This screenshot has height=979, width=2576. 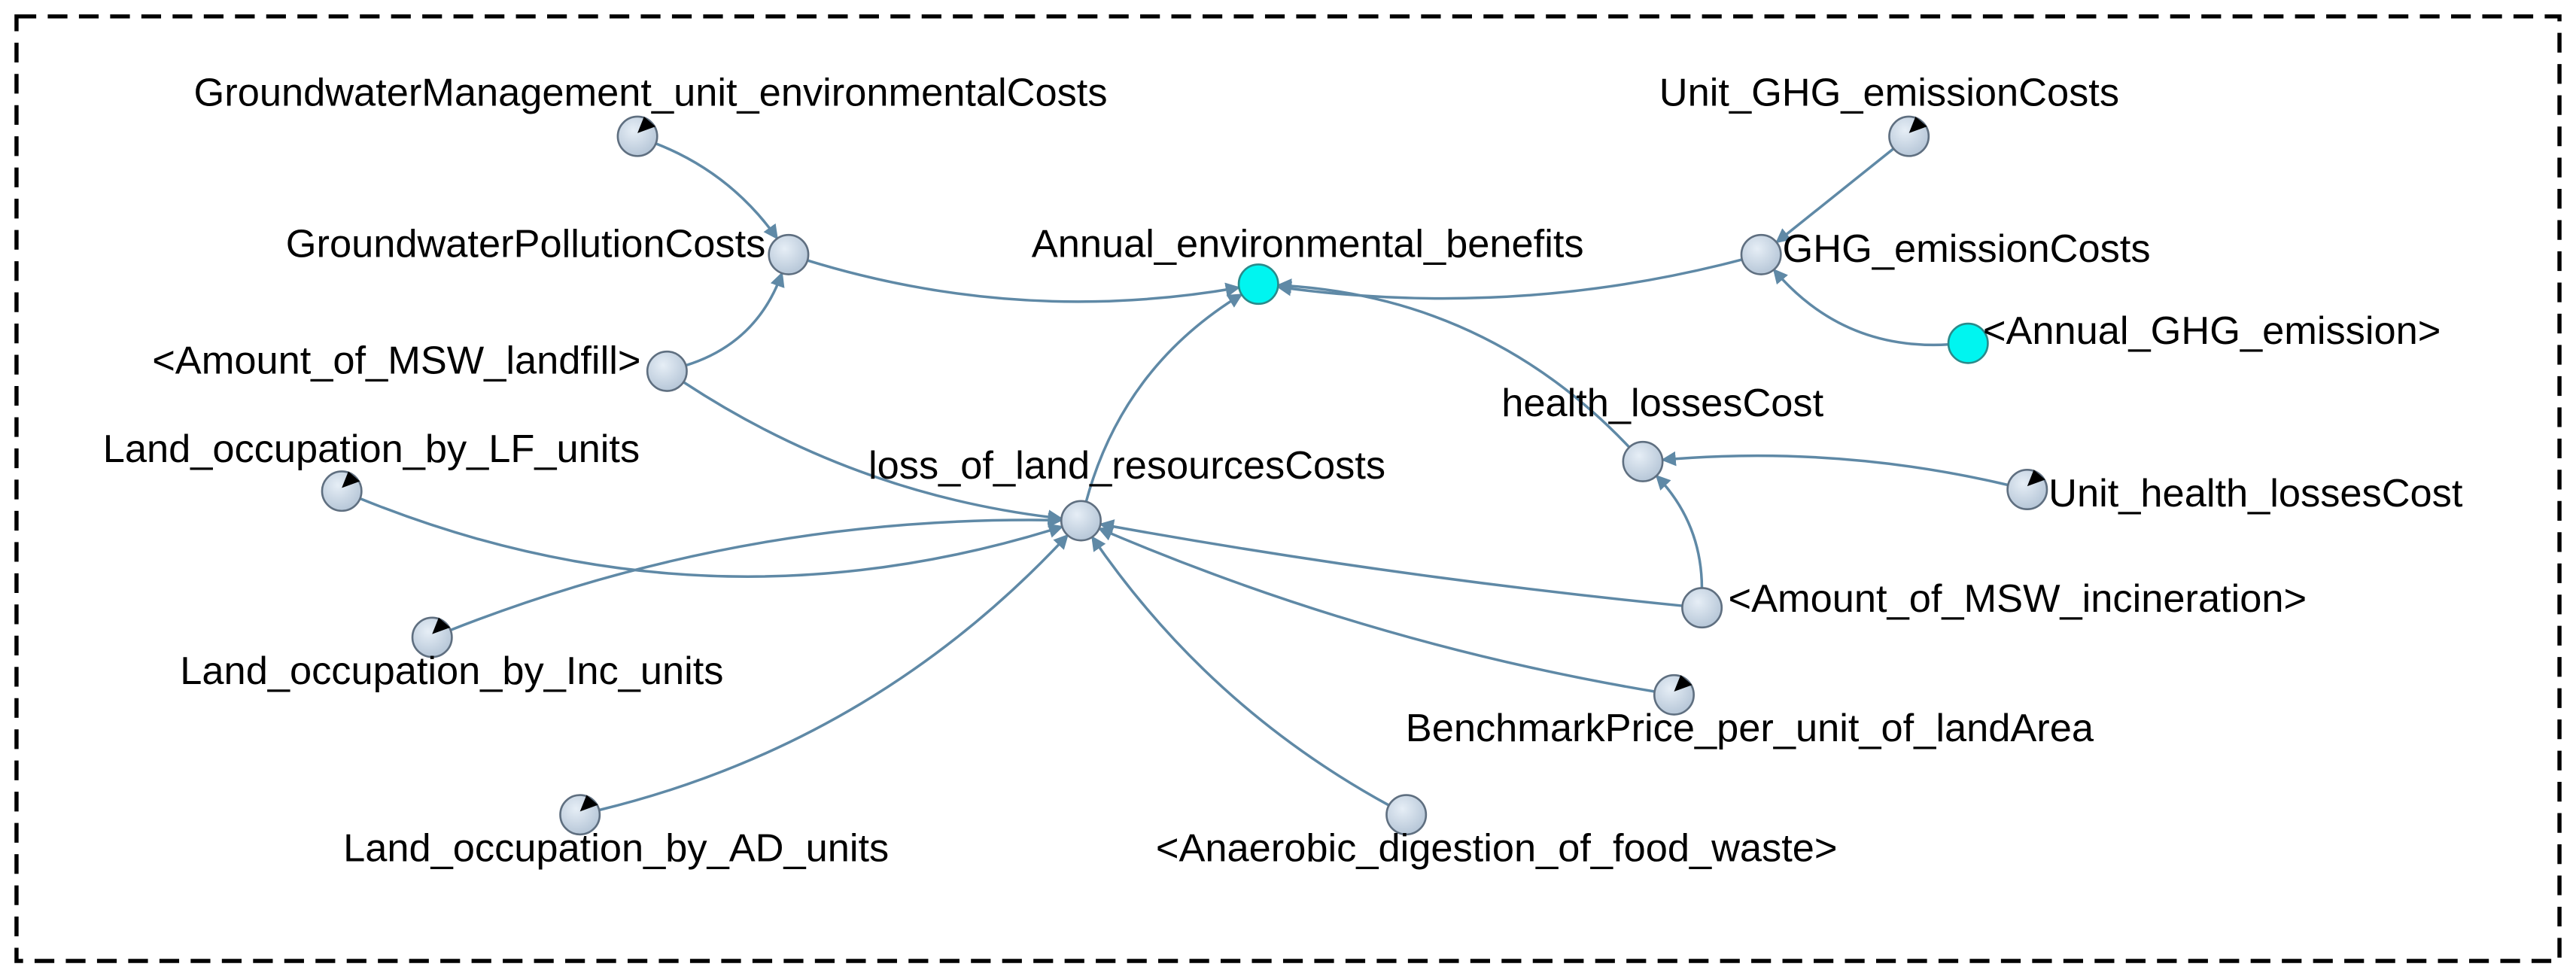 What do you see at coordinates (616, 849) in the screenshot?
I see `node-label: Land_occupation_by_AD_units` at bounding box center [616, 849].